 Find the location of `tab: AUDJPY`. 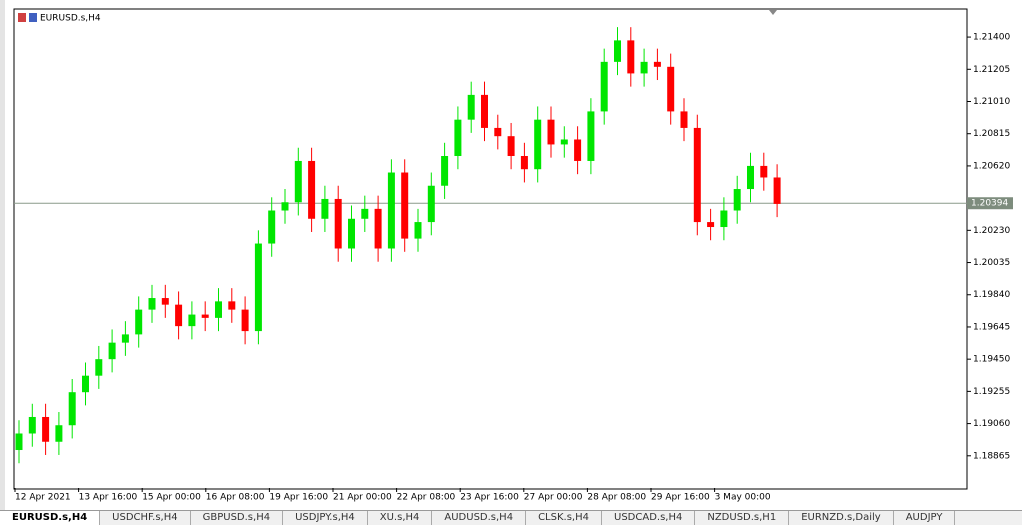

tab: AUDJPY is located at coordinates (925, 518).